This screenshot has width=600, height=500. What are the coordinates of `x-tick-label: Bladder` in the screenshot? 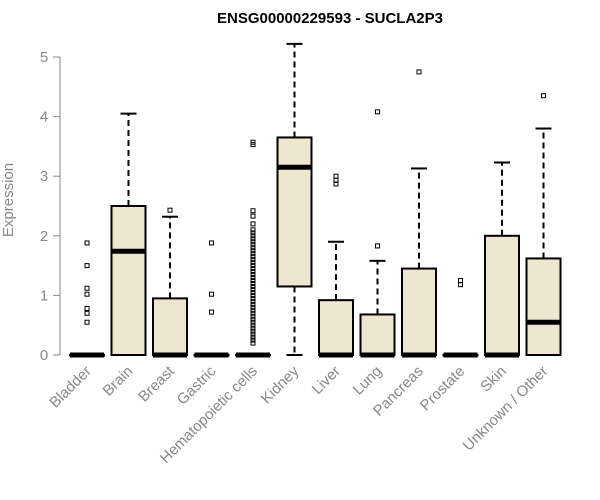 It's located at (70, 387).